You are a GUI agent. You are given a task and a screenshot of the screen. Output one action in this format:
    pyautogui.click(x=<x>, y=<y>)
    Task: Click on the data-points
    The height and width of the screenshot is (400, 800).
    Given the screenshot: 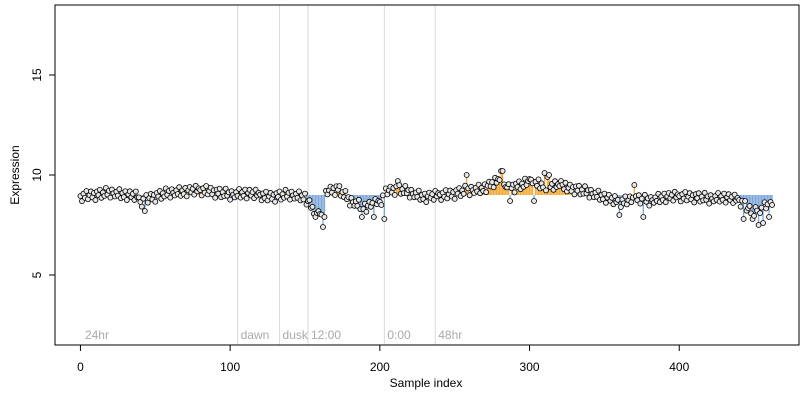 What is the action you would take?
    pyautogui.click(x=426, y=199)
    